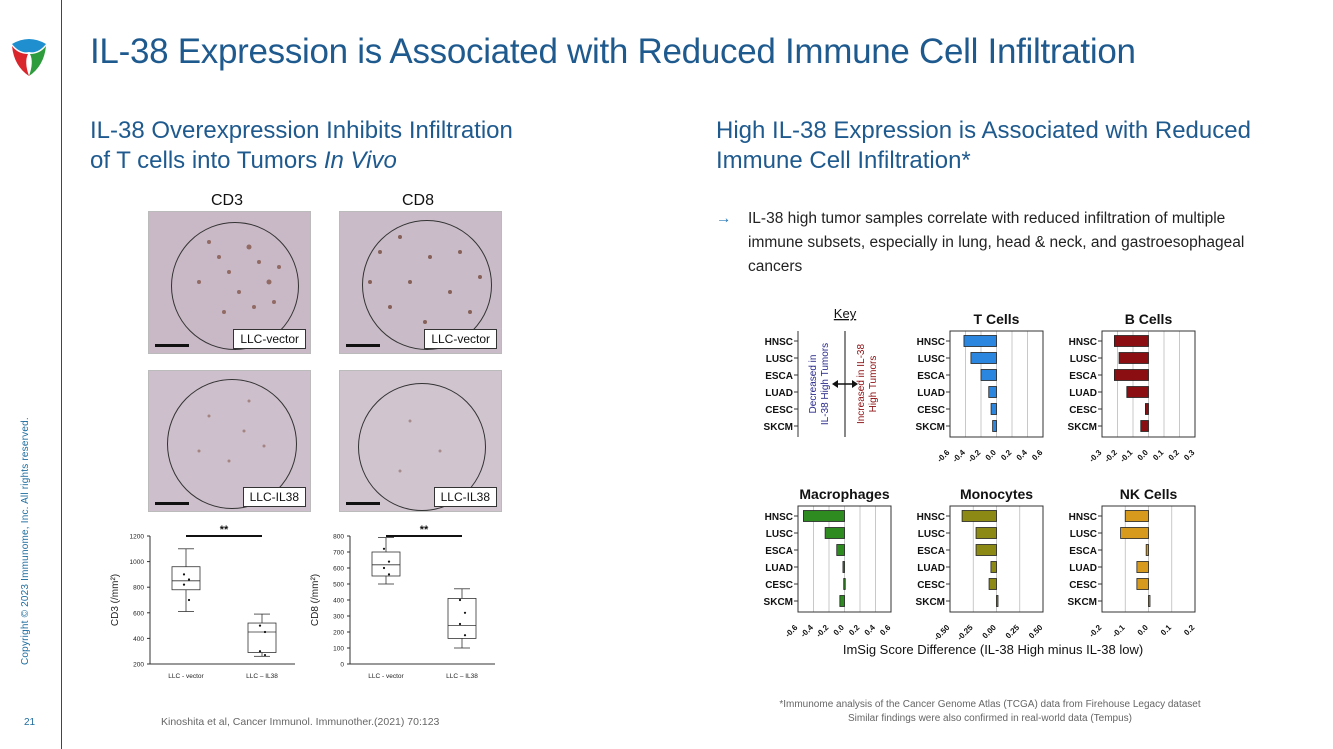  Describe the element at coordinates (959, 456) in the screenshot. I see `x-tick-label: -0.4` at that location.